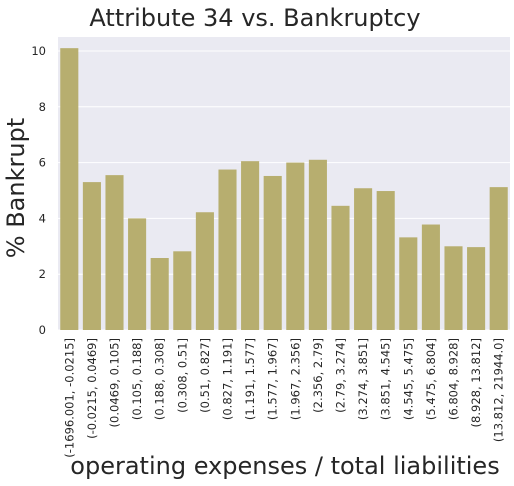 Image resolution: width=514 pixels, height=486 pixels. I want to click on x-tick-label: (2.79, 3.274], so click(341, 375).